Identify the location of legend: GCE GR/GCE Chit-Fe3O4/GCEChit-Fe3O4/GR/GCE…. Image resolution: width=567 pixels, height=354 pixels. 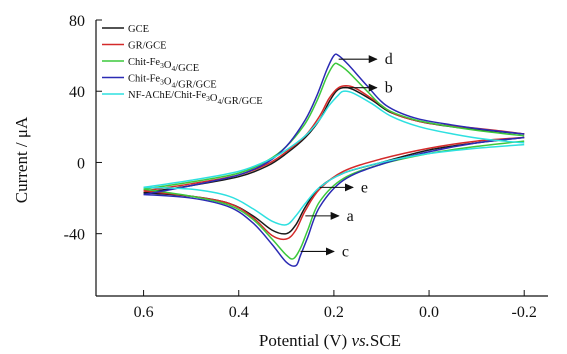
(182, 65).